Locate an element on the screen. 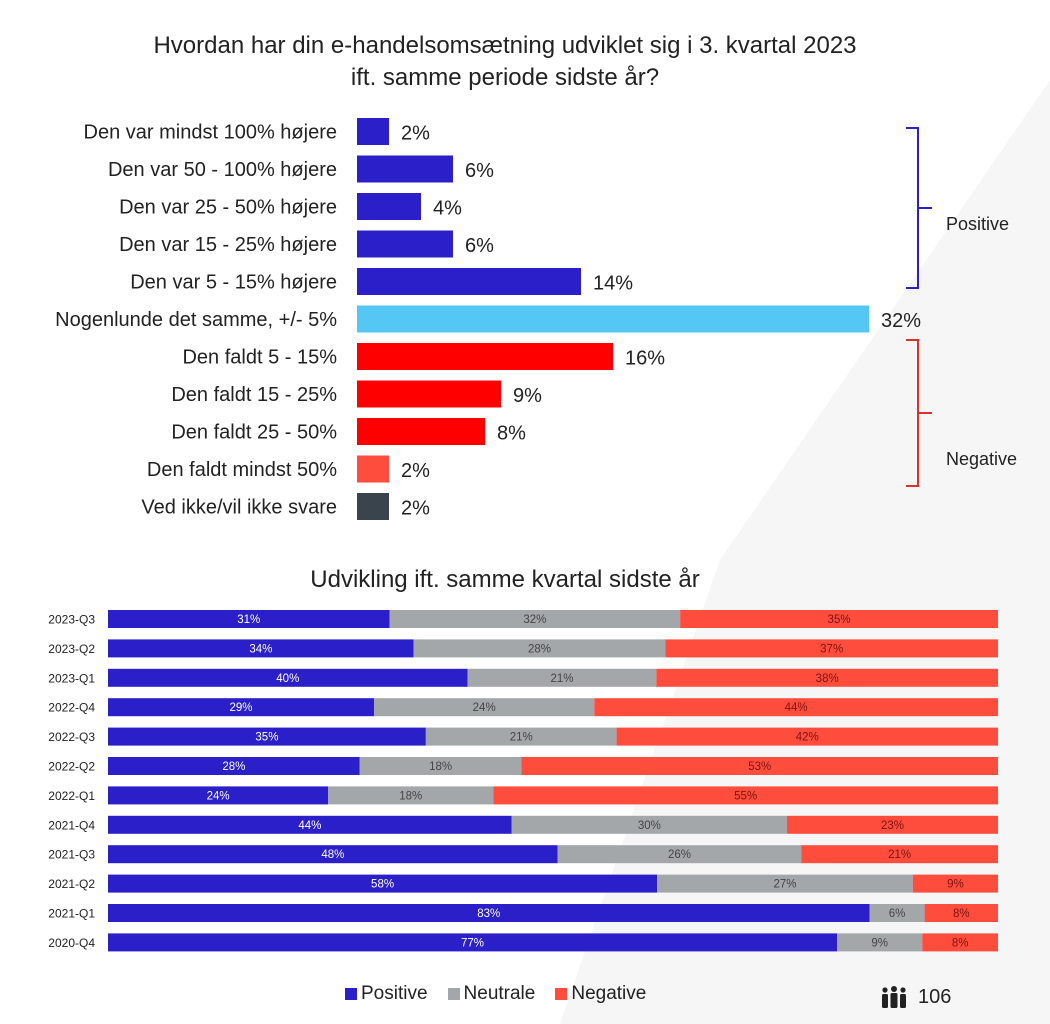 The width and height of the screenshot is (1050, 1024). segment-label-negative: 44% is located at coordinates (796, 708).